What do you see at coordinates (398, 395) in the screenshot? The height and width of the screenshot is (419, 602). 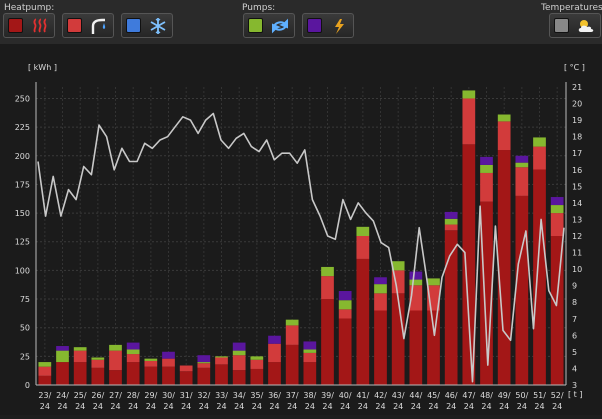 I see `x-tick-label: 43/` at bounding box center [398, 395].